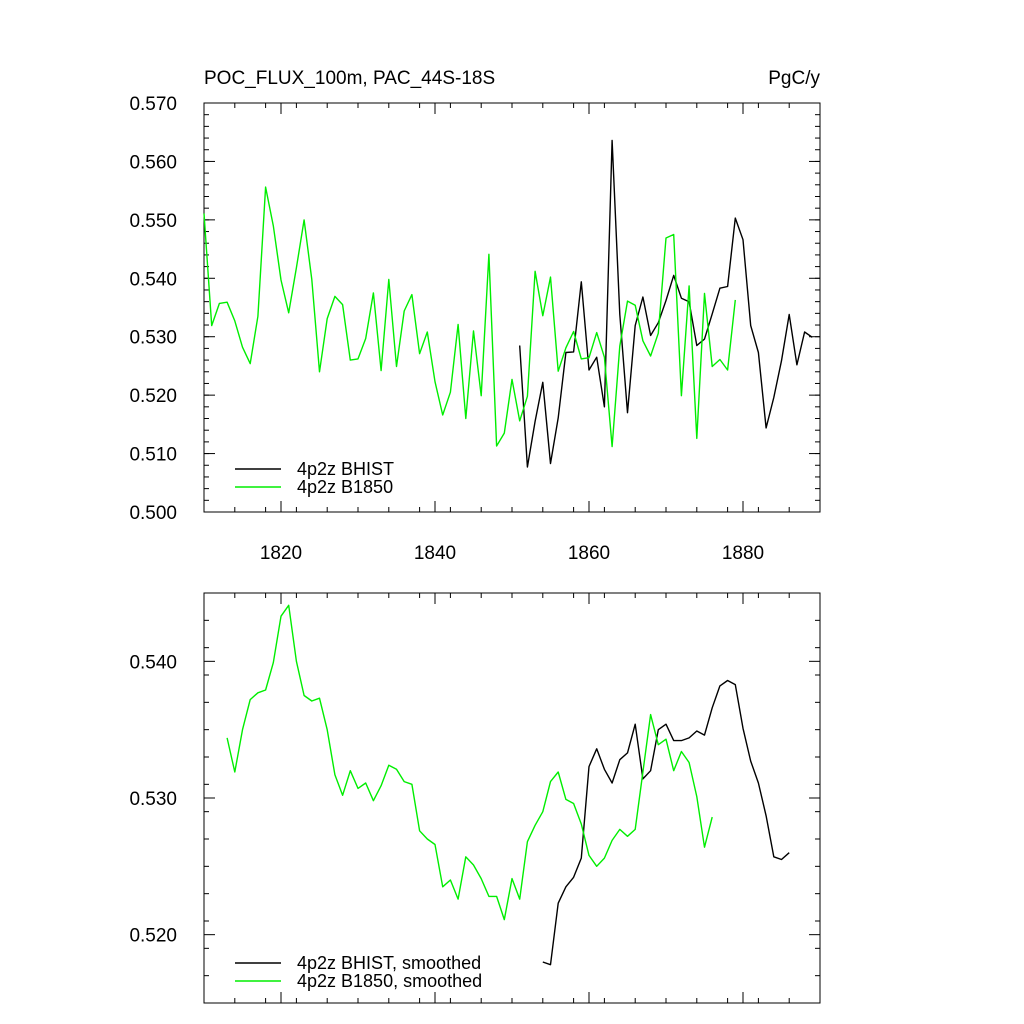 The height and width of the screenshot is (1024, 1024). Describe the element at coordinates (153, 162) in the screenshot. I see `y-tick-label: 0.560` at that location.